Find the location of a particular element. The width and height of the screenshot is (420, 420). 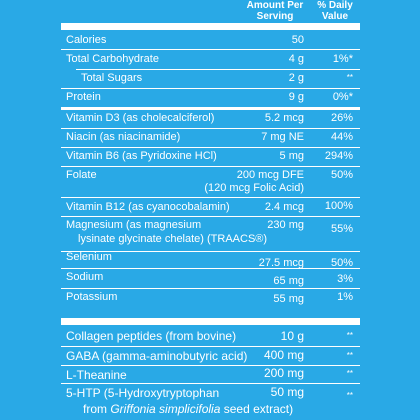

nutrient-row-sodium: Sodium 65 mg 3% is located at coordinates (210, 279).